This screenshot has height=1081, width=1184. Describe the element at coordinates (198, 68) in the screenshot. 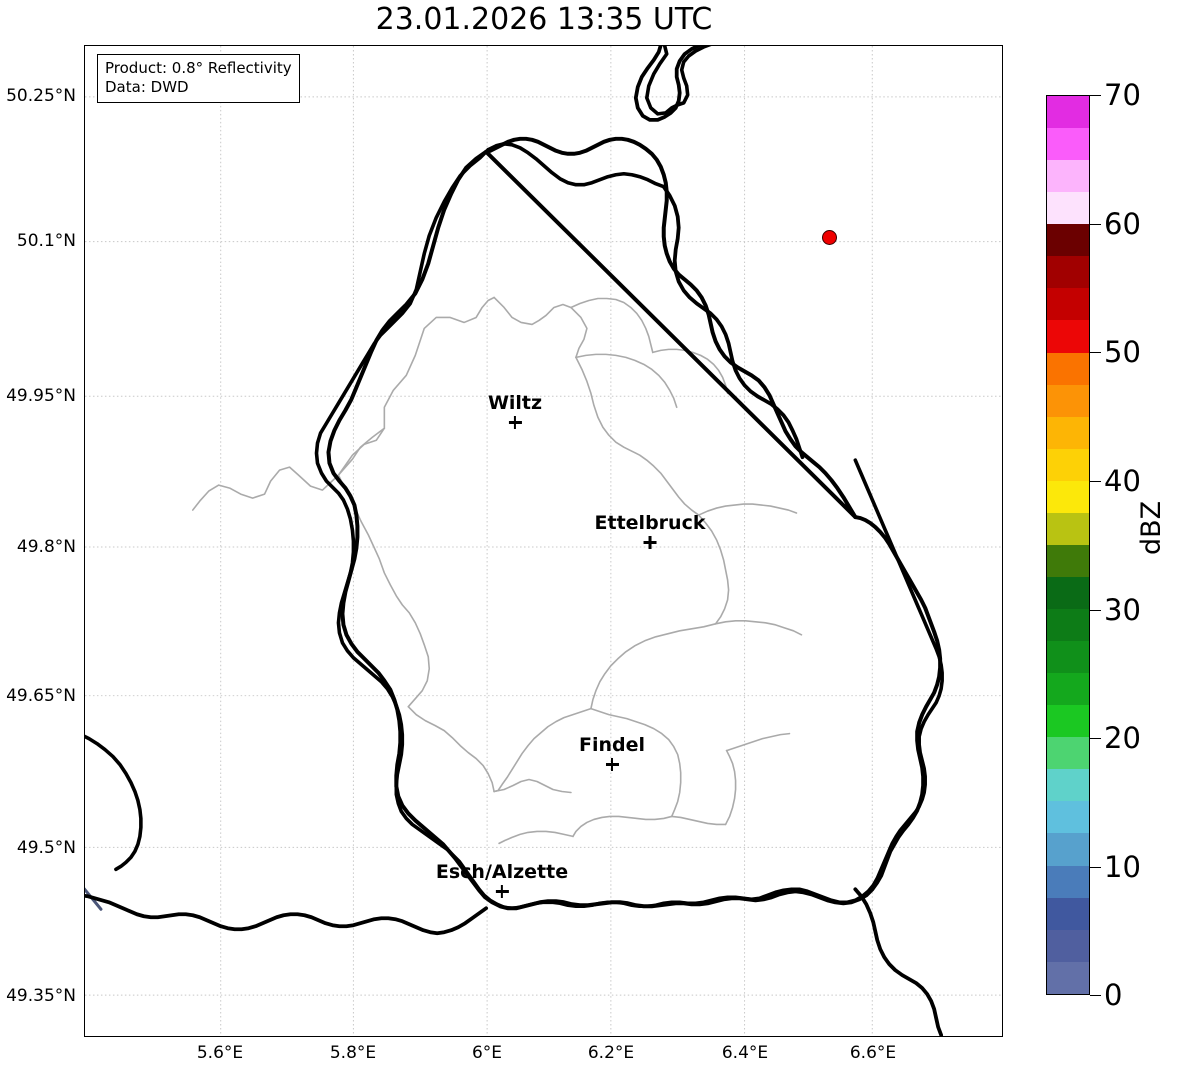

I see `info-product-line: Product: 0.8° Reflectivity` at that location.